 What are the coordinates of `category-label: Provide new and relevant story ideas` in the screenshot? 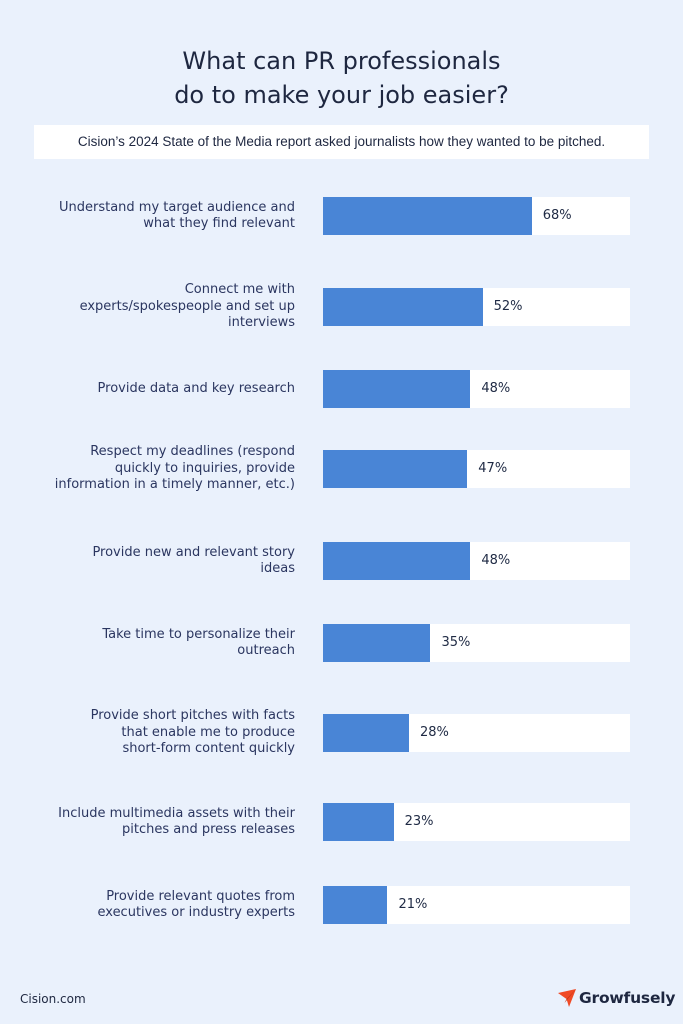 It's located at (162, 561).